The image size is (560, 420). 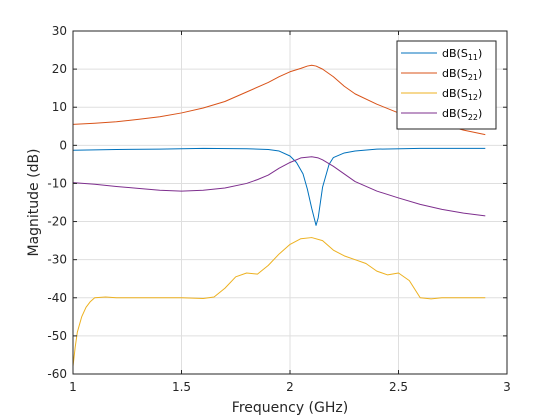 What do you see at coordinates (473, 117) in the screenshot?
I see `legend-entry-subscript: 22` at bounding box center [473, 117].